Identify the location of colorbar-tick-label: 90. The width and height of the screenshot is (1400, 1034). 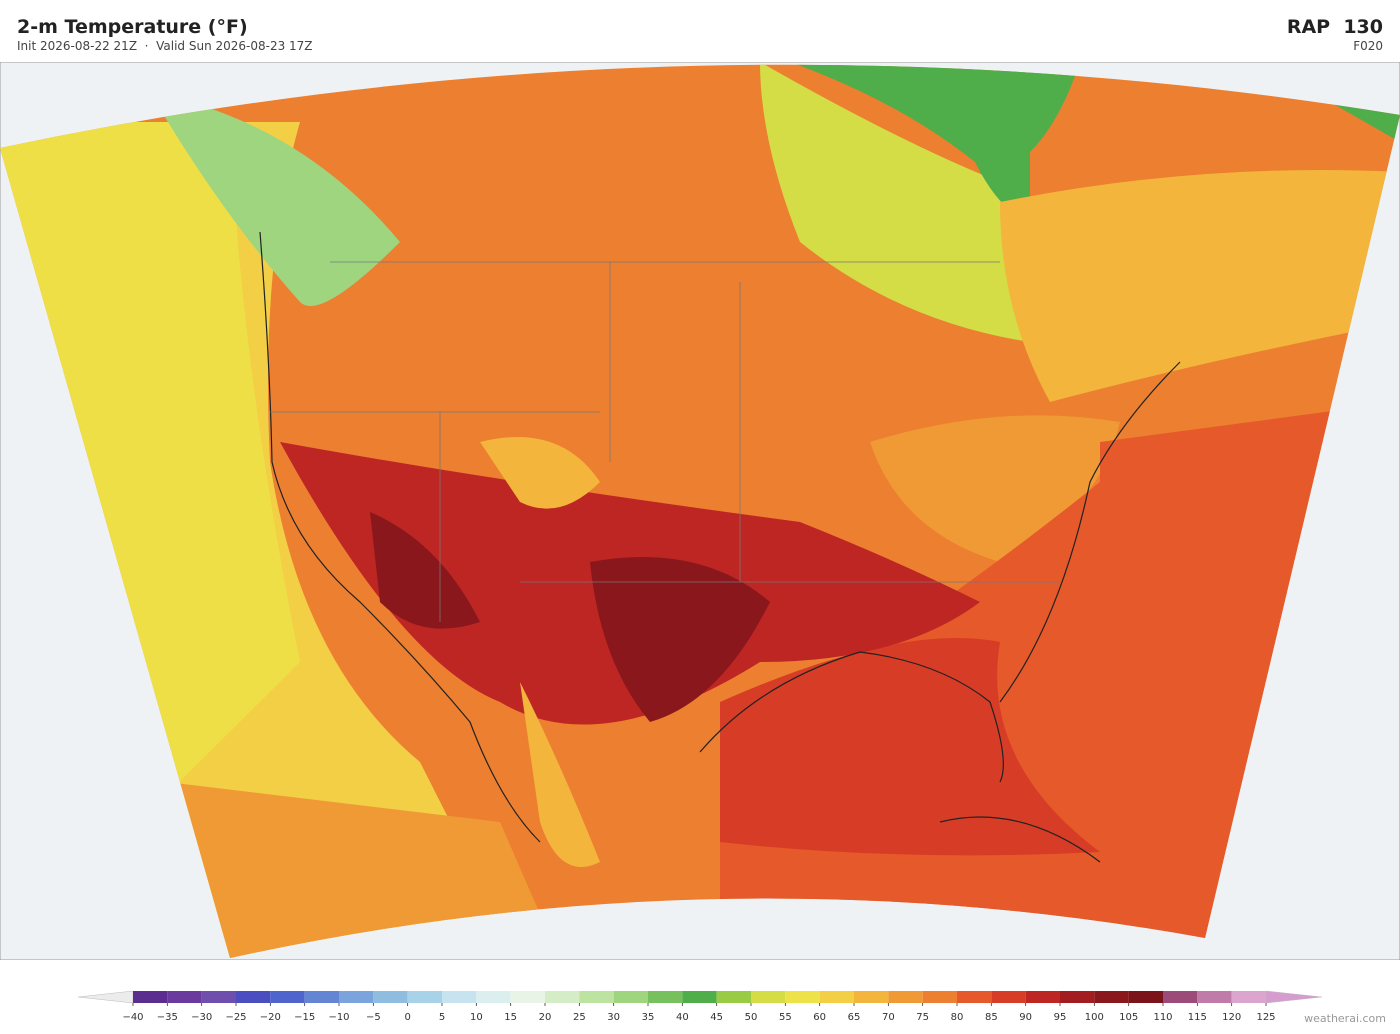
(1025, 1017).